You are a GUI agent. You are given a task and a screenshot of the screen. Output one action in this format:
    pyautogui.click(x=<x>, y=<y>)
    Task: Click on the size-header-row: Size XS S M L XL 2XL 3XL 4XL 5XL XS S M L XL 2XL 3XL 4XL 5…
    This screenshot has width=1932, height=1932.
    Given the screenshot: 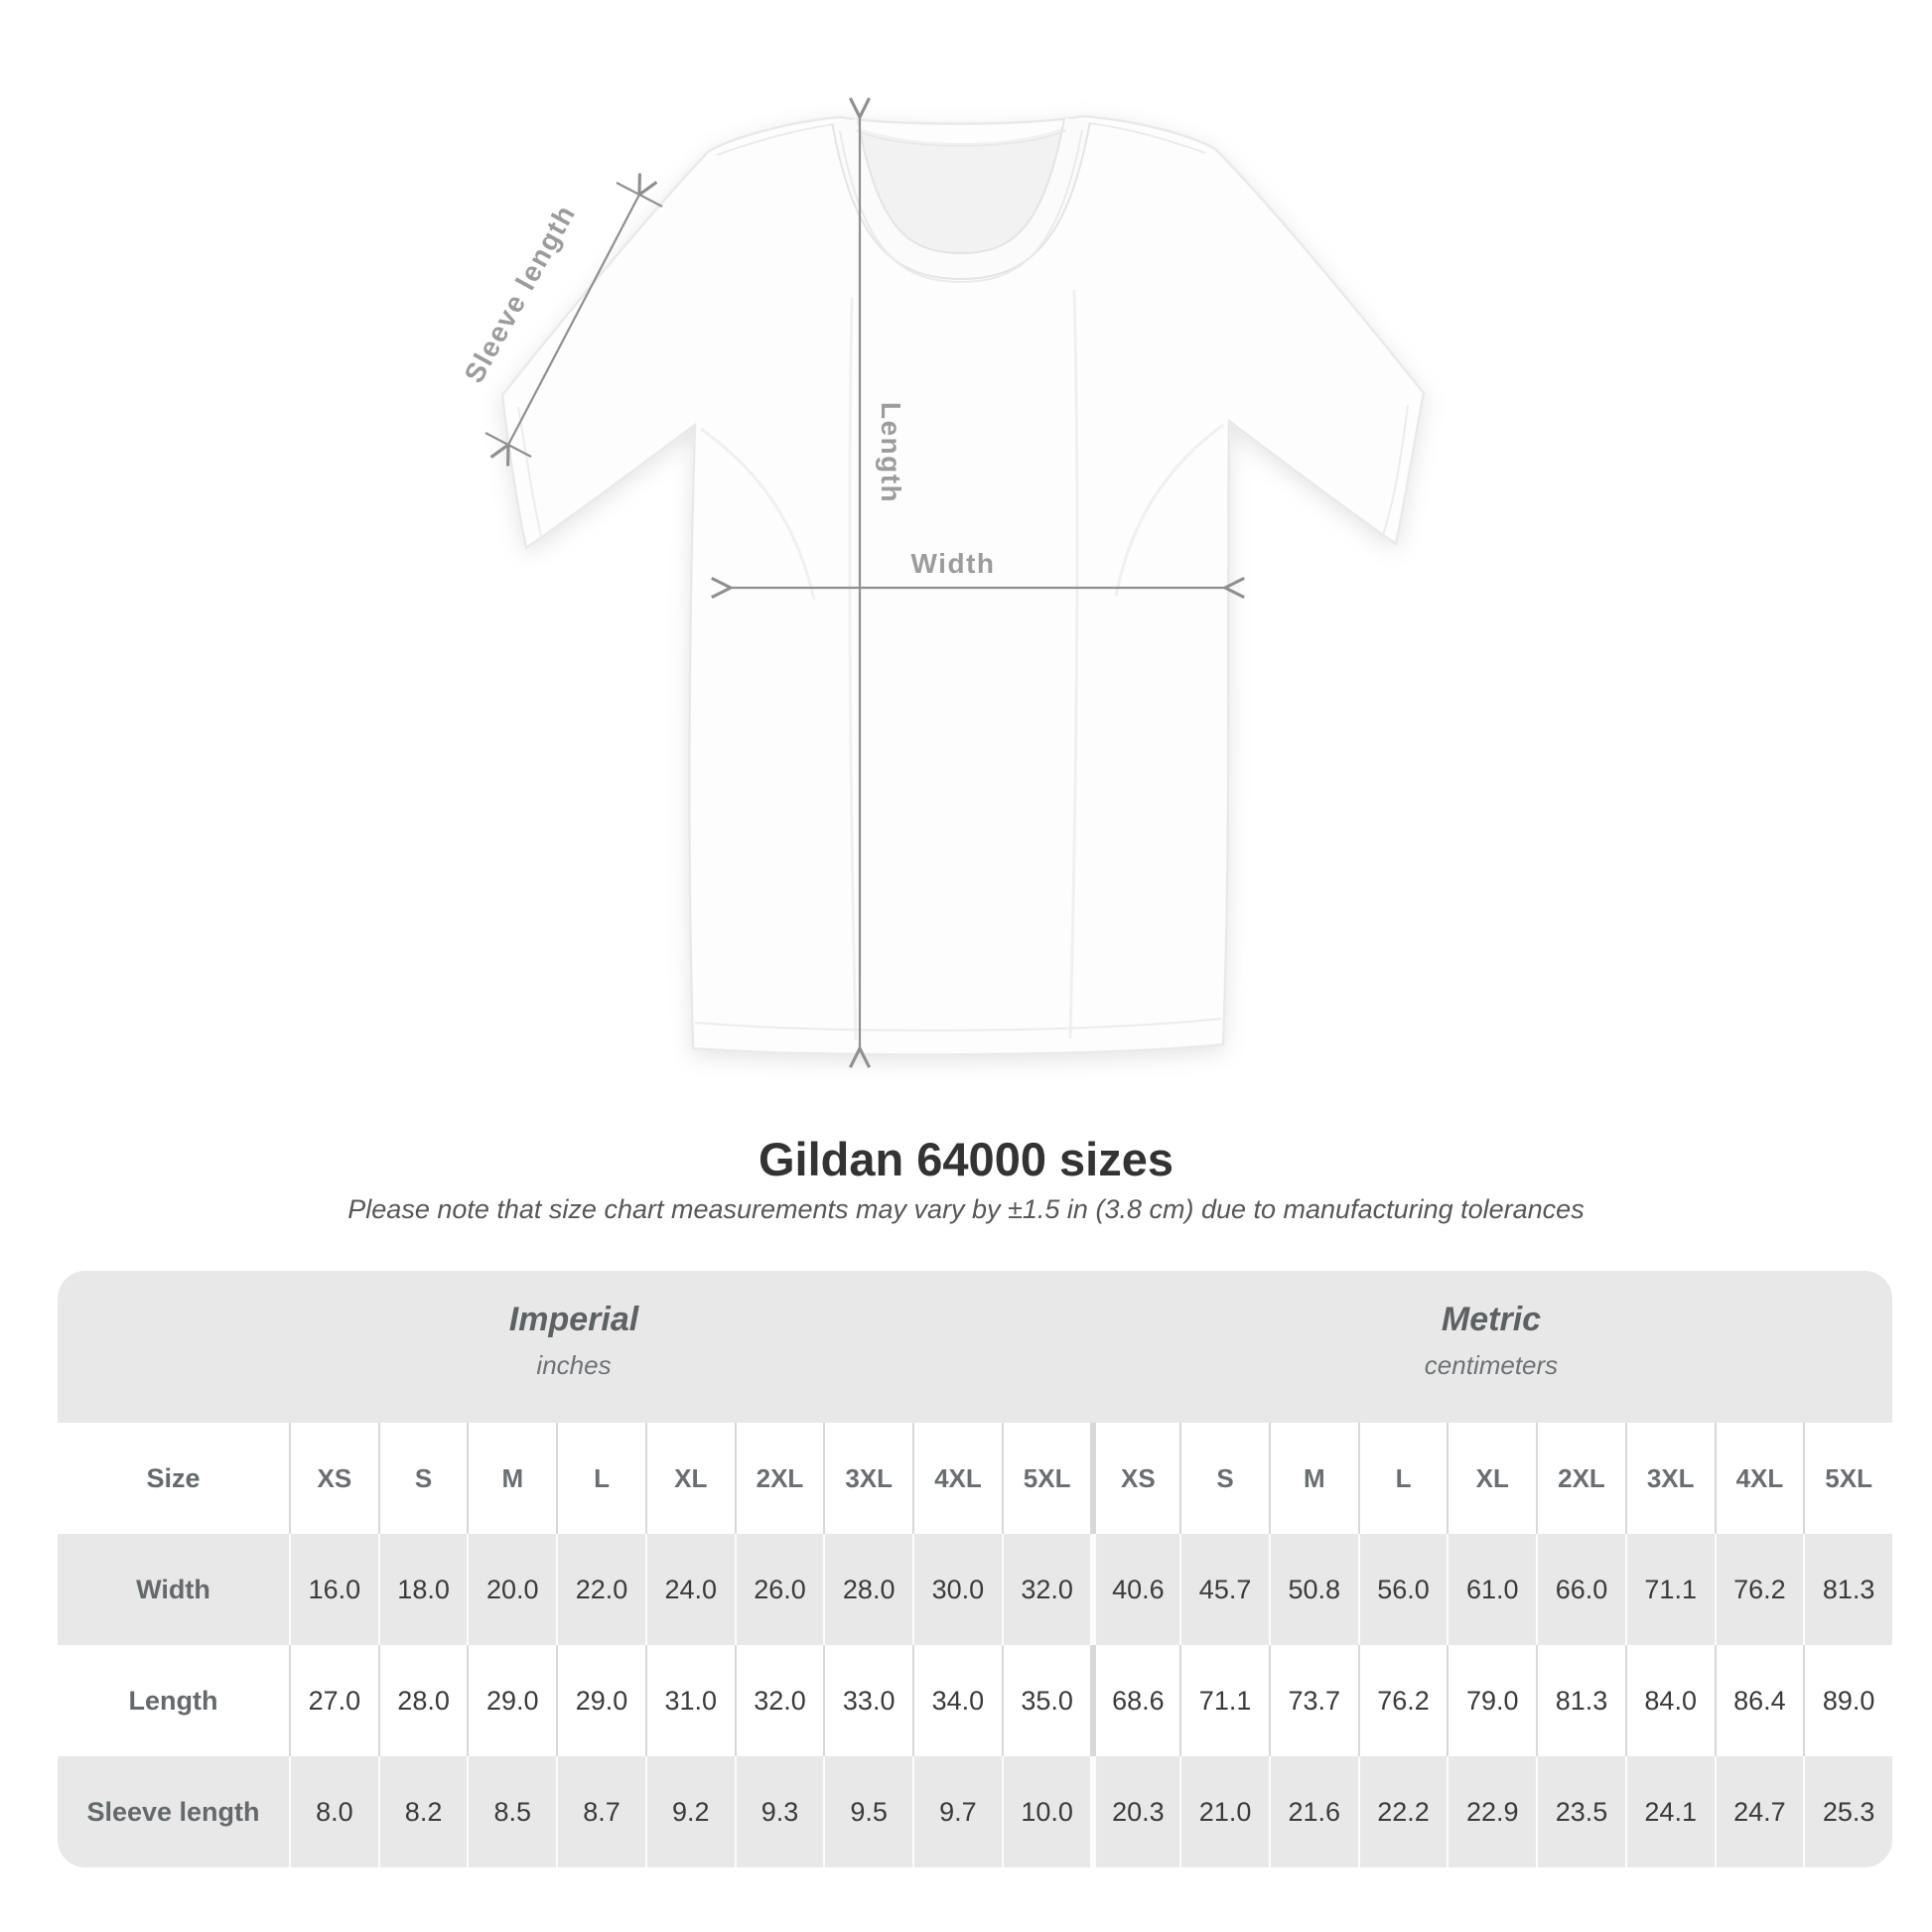 What is the action you would take?
    pyautogui.click(x=975, y=1478)
    